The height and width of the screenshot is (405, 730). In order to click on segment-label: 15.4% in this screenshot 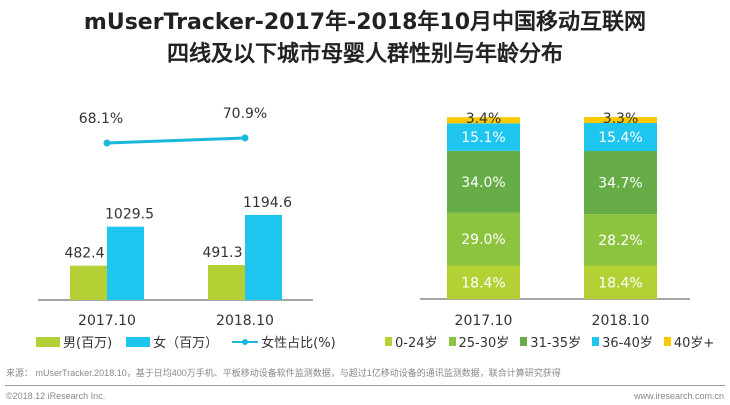, I will do `click(620, 138)`.